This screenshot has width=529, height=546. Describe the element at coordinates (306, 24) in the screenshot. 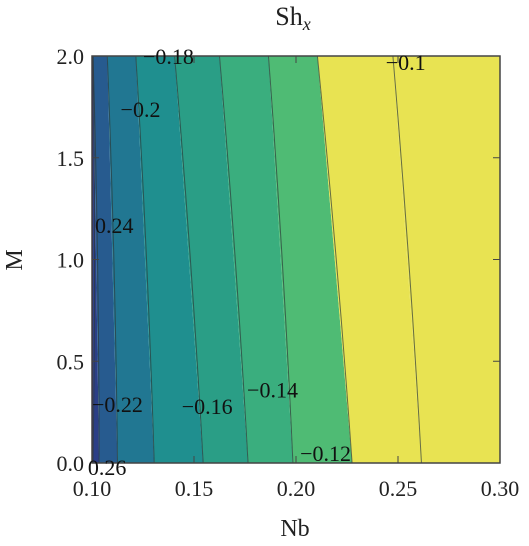

I see `title-subscript: x` at that location.